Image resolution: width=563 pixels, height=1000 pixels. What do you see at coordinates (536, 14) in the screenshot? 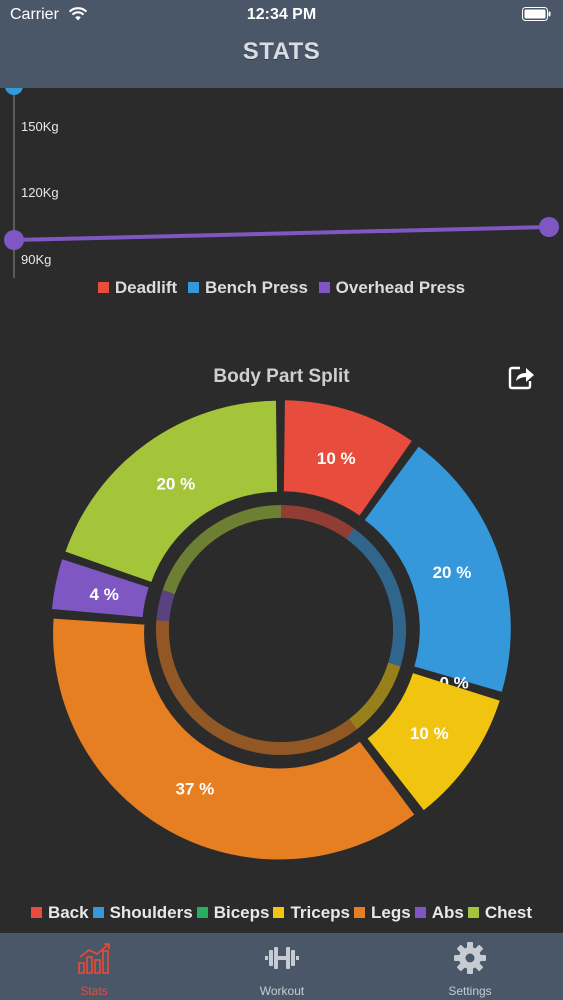
I see `battery-icon` at bounding box center [536, 14].